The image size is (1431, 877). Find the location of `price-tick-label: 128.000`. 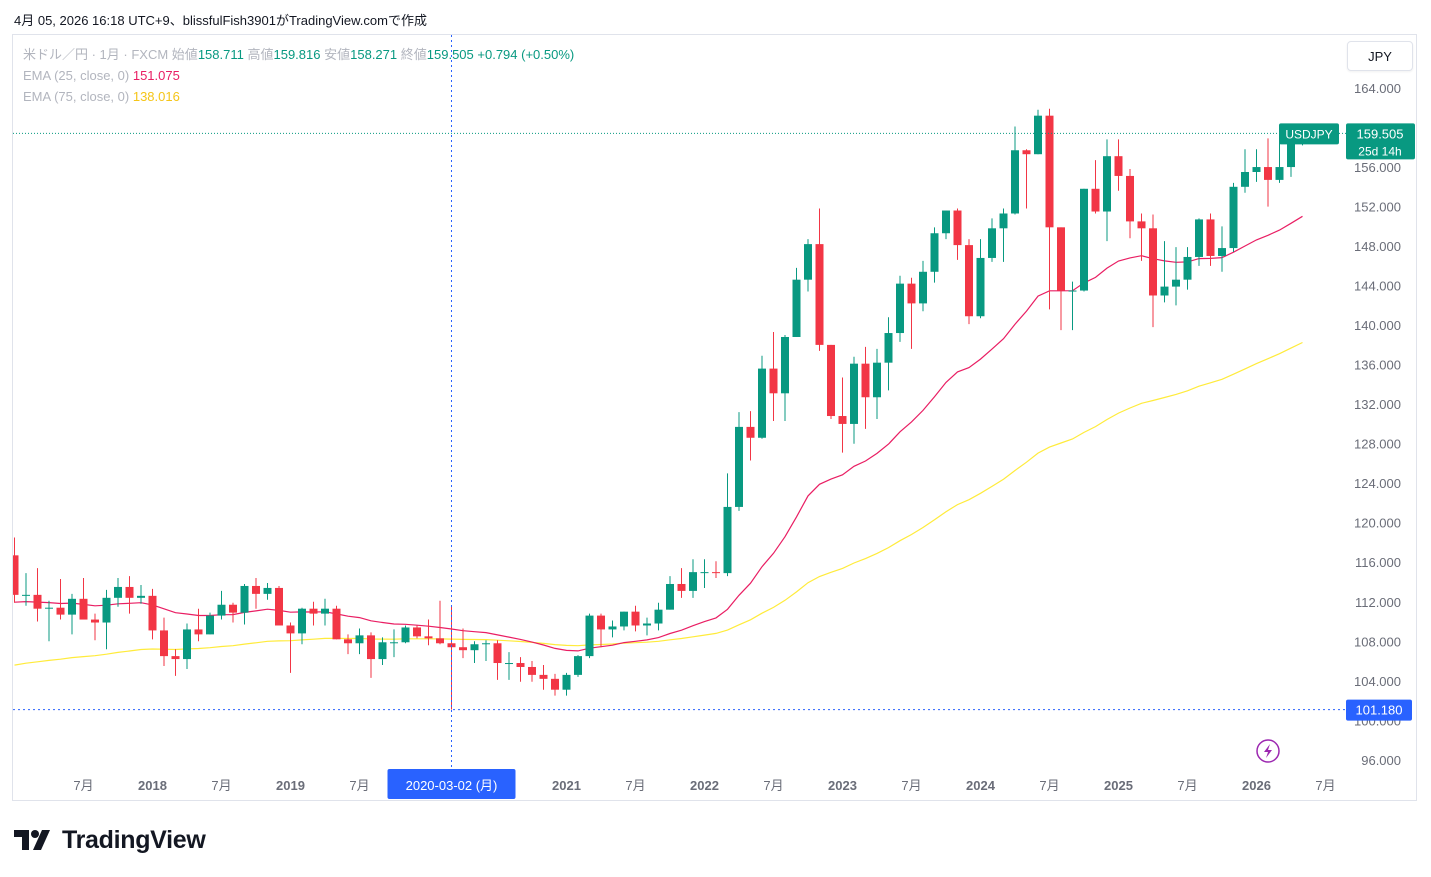

price-tick-label: 128.000 is located at coordinates (1377, 444).